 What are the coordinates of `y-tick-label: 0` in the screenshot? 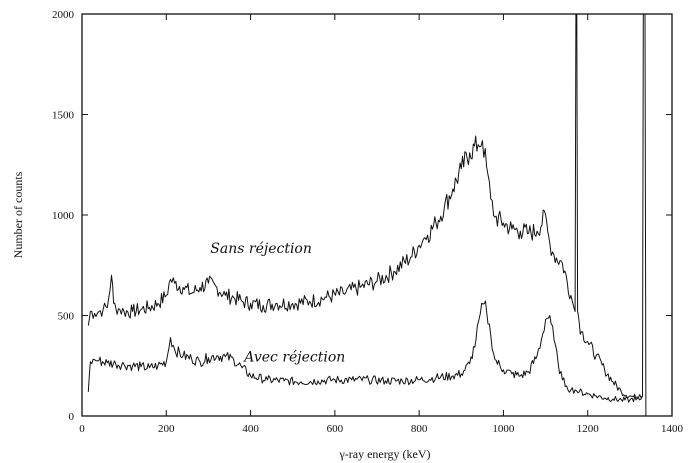 It's located at (72, 417).